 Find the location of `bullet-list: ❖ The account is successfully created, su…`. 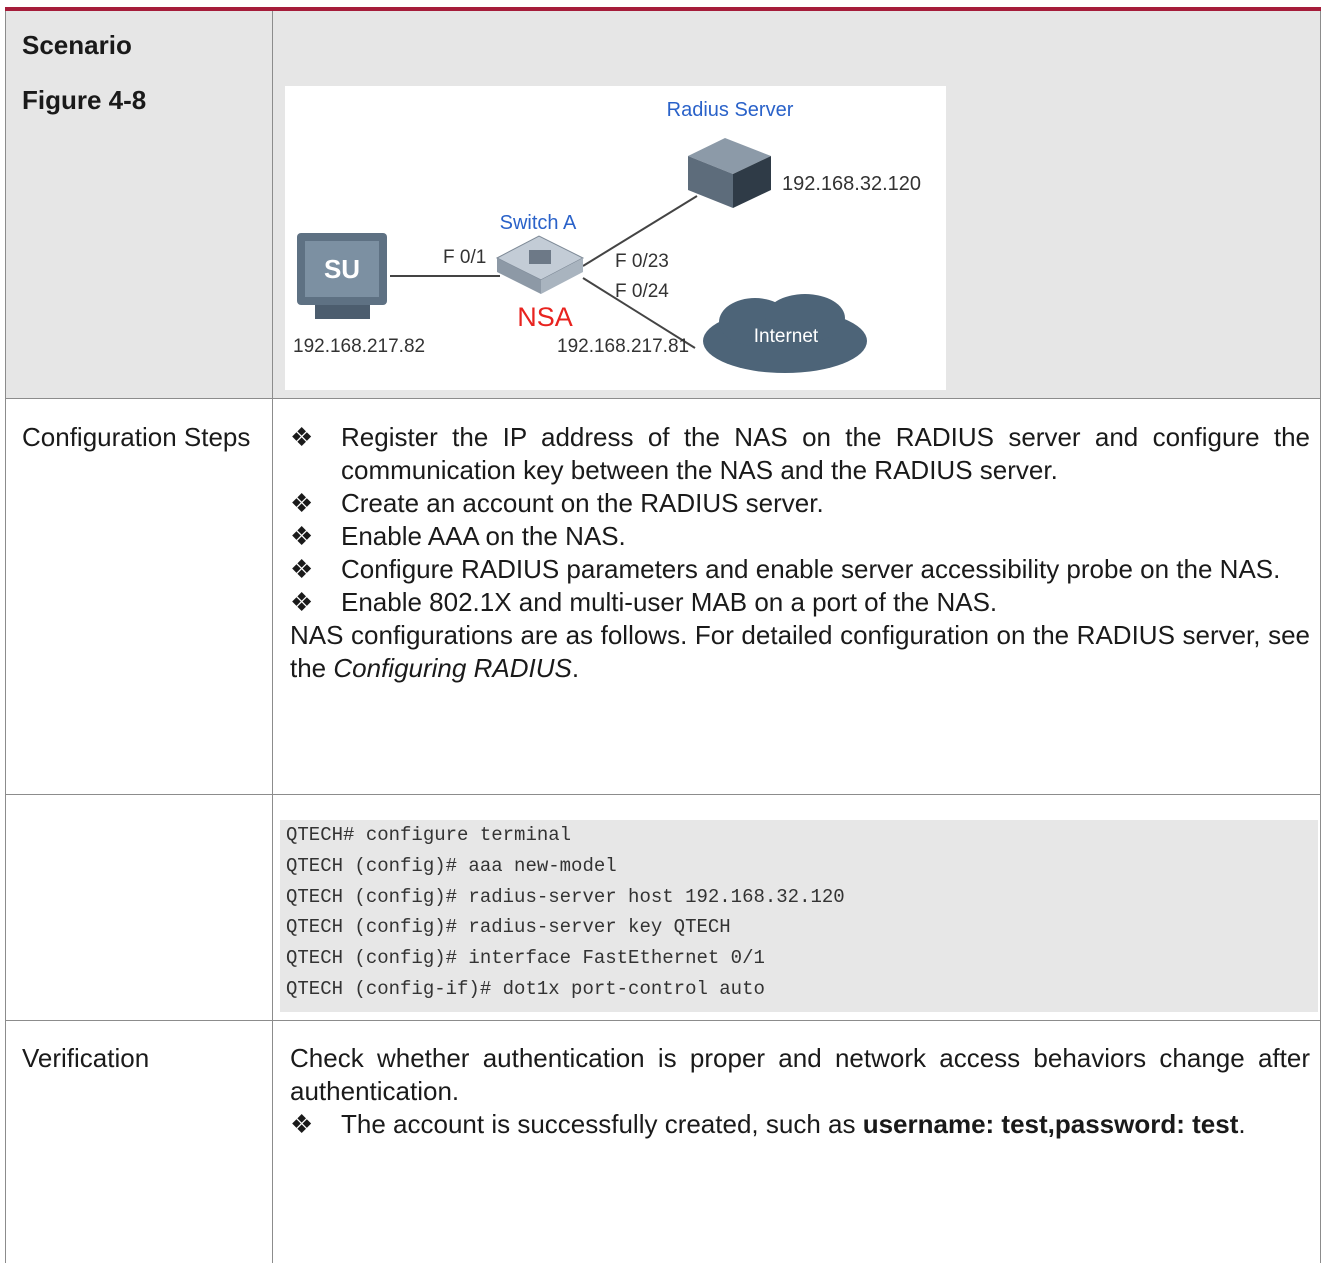

bullet-list: ❖ The account is successfully created, su… is located at coordinates (800, 1124).